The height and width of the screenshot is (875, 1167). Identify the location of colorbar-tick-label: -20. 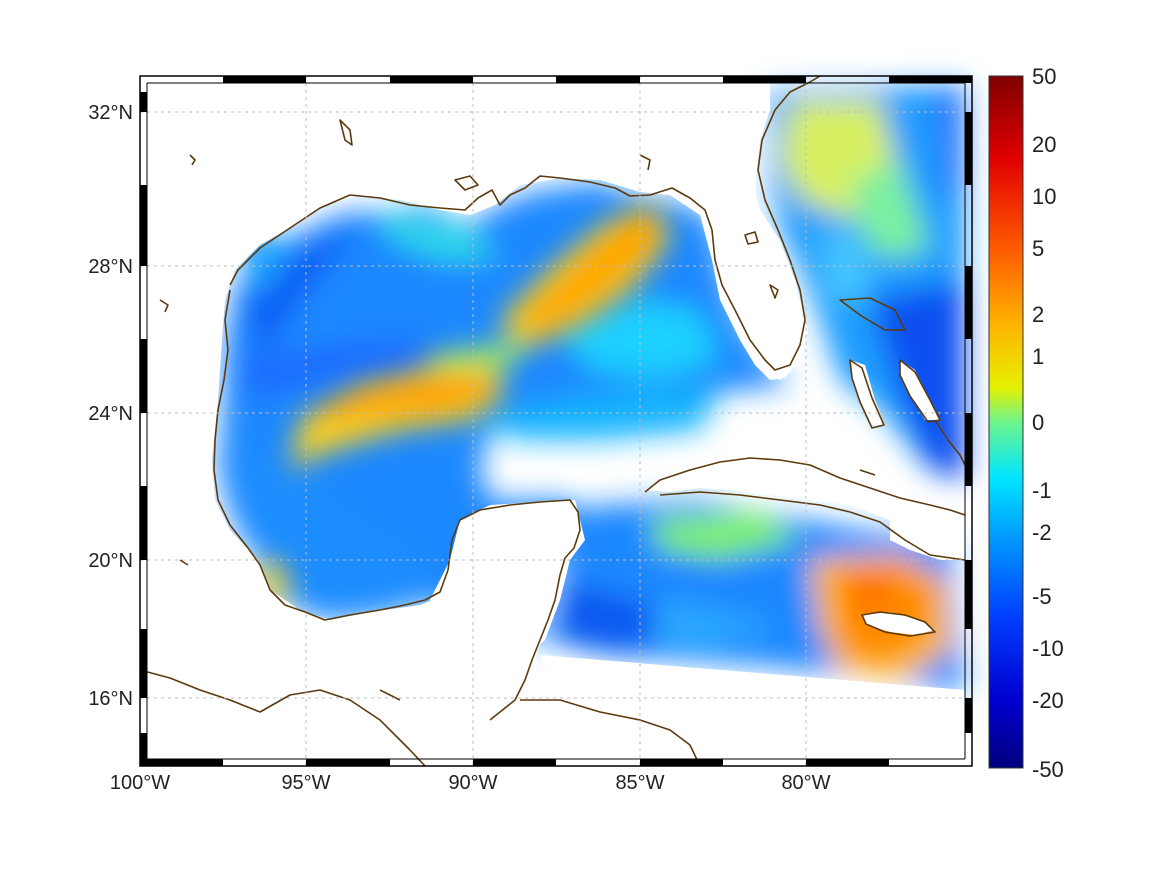
(1048, 700).